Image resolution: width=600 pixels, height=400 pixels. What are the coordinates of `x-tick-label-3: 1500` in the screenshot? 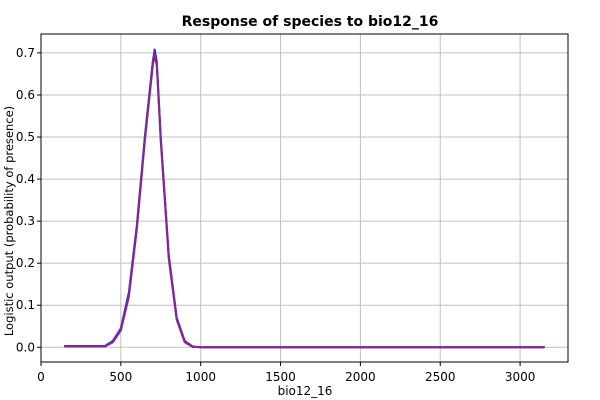 It's located at (280, 377).